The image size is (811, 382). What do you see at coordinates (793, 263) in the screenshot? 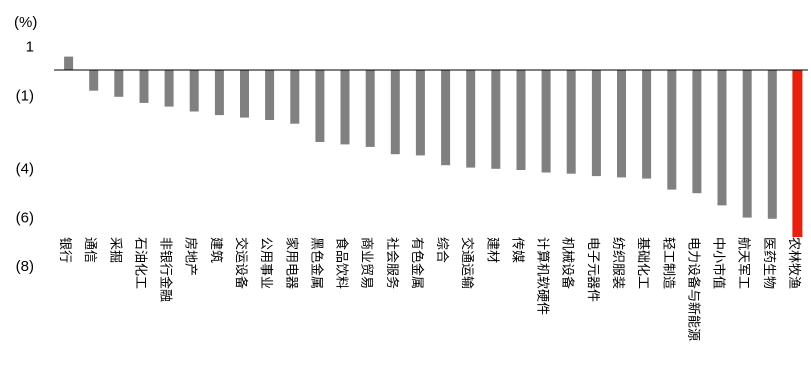
I see `category-label: 农林牧渔` at bounding box center [793, 263].